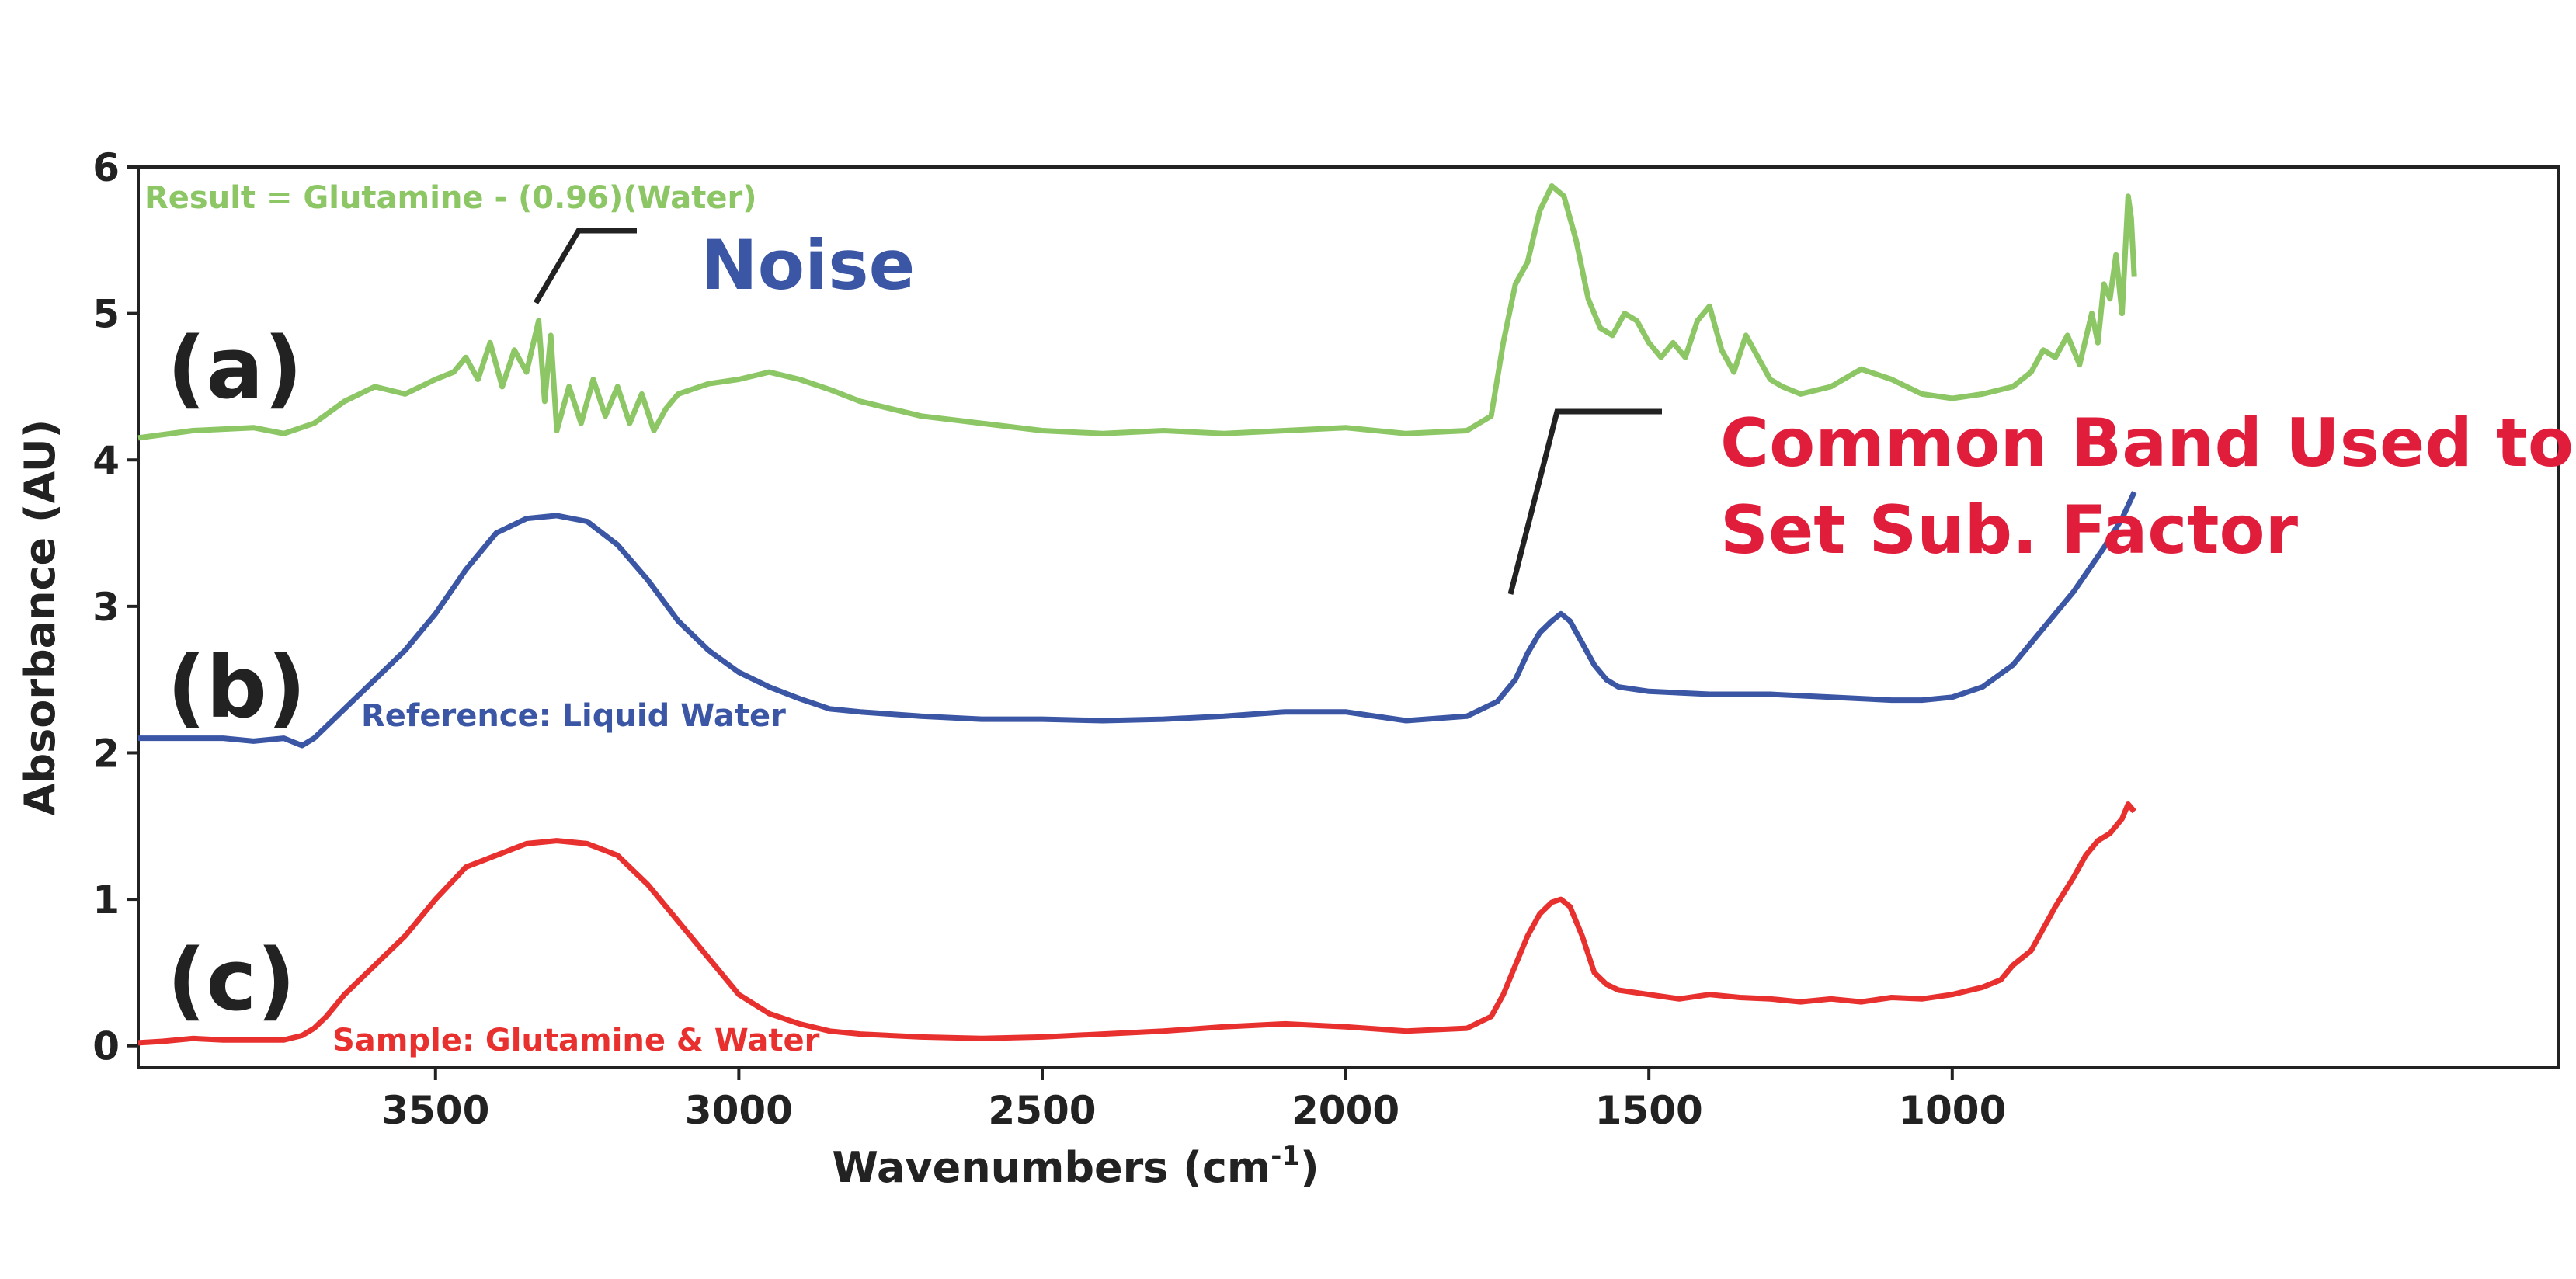  Describe the element at coordinates (1649, 1110) in the screenshot. I see `x-tick-label: 1500` at that location.